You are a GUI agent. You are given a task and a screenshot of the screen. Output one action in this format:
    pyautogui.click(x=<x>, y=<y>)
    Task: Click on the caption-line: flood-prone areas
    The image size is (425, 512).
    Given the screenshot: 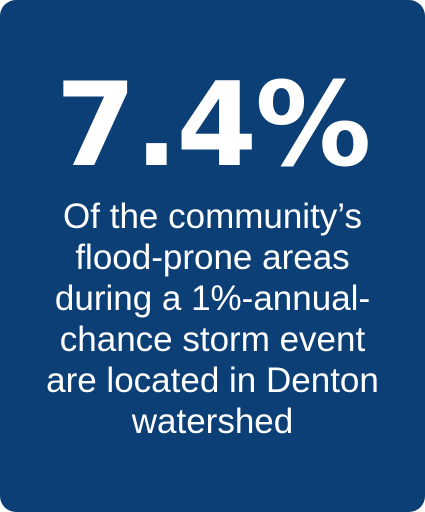 What is the action you would take?
    pyautogui.click(x=212, y=257)
    